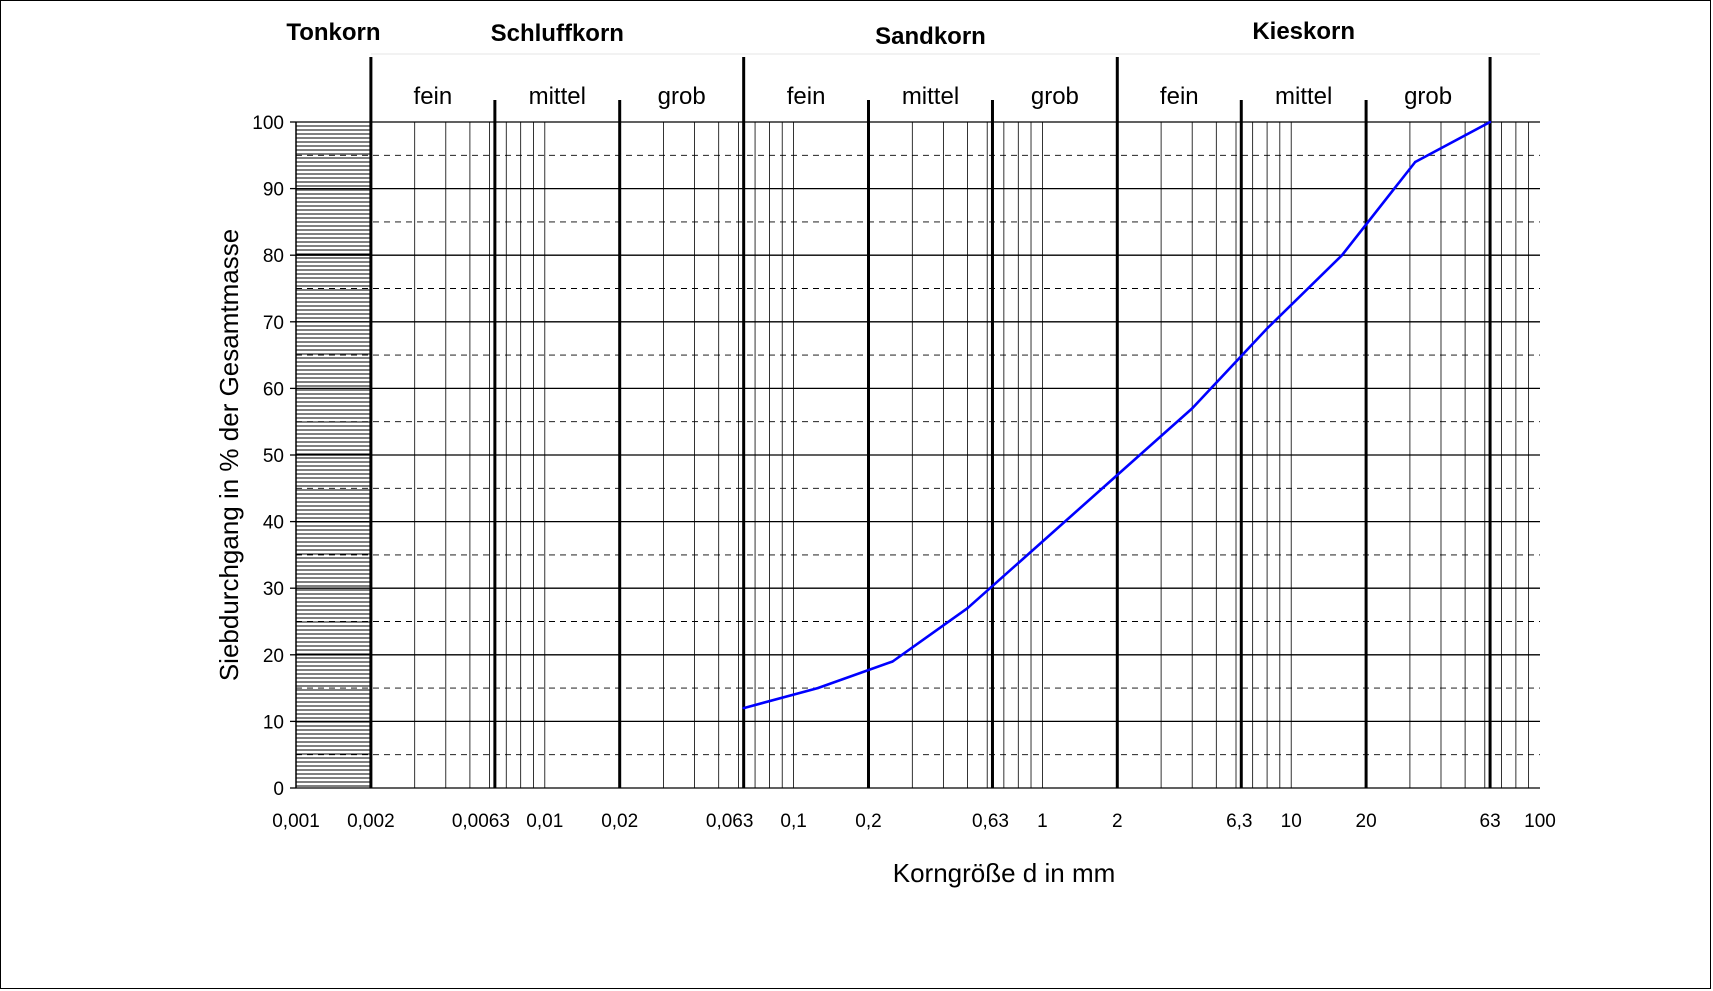 The image size is (1713, 991). Describe the element at coordinates (268, 123) in the screenshot. I see `y-tick-label: 100` at that location.